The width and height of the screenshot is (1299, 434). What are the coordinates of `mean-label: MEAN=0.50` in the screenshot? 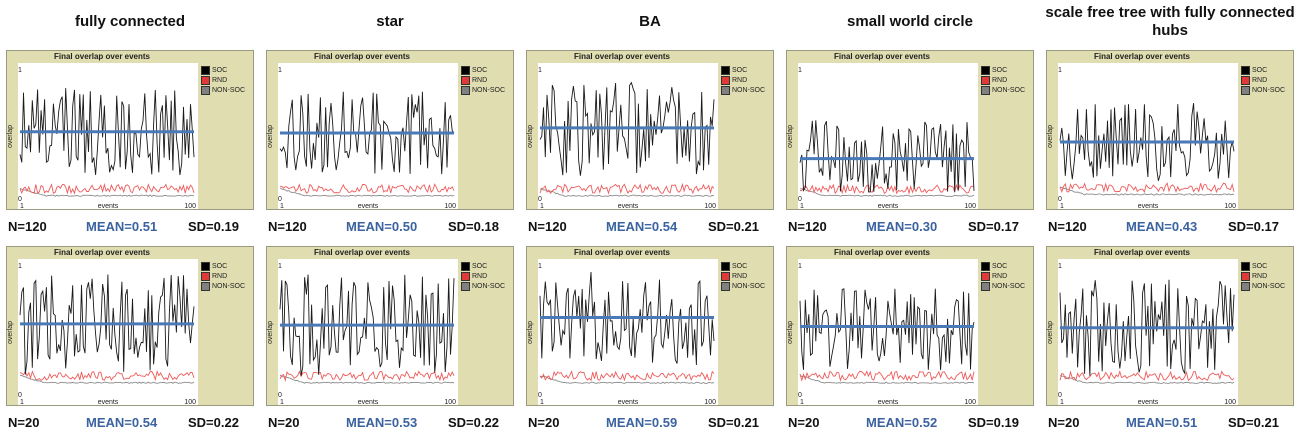 It's located at (382, 226).